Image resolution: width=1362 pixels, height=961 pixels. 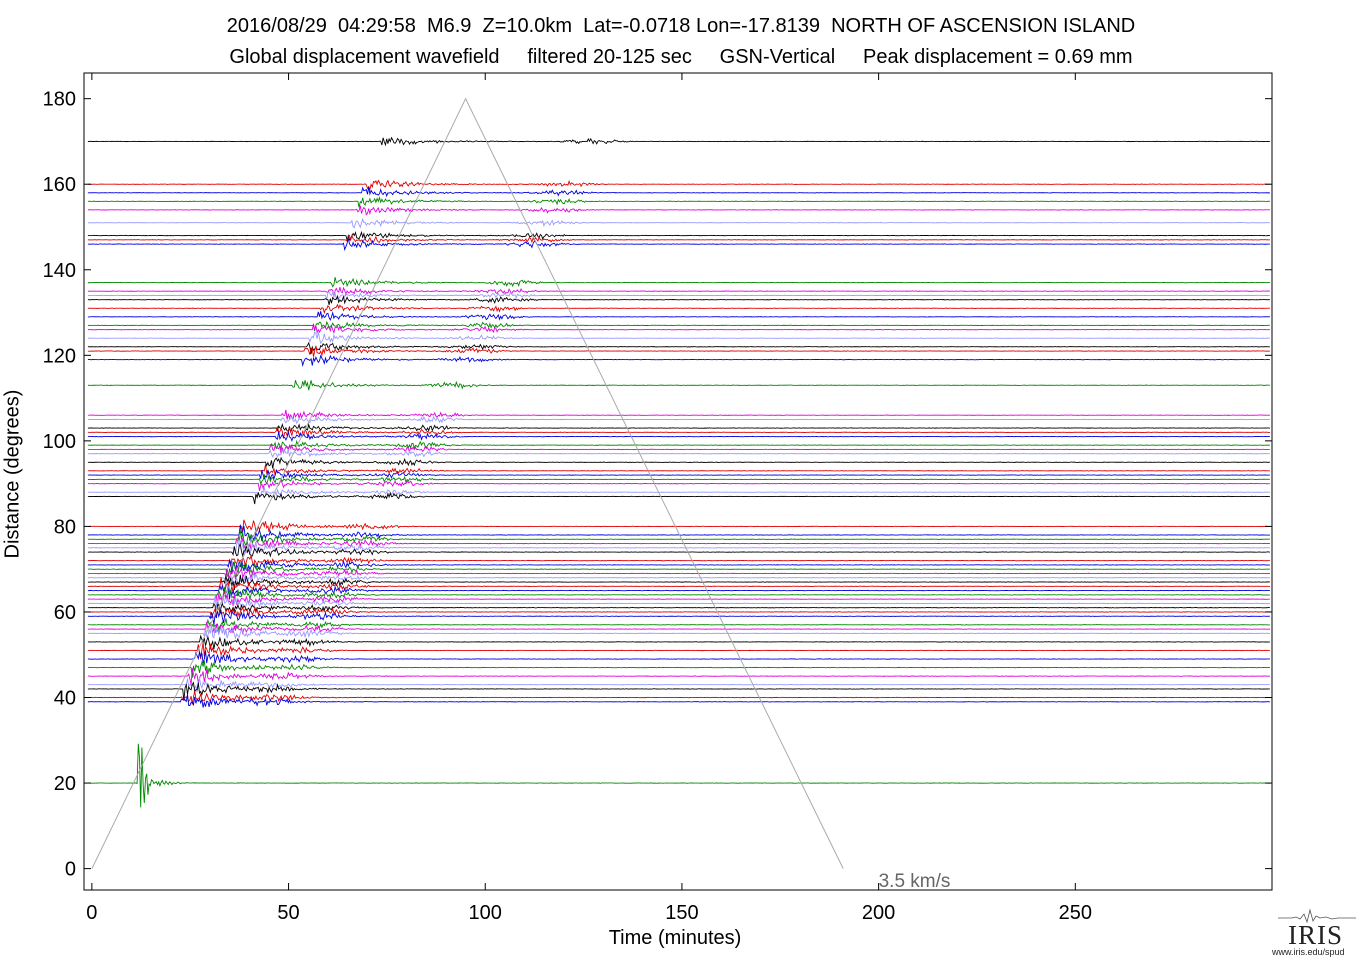 I want to click on y-tick-label: 120, so click(x=59, y=356).